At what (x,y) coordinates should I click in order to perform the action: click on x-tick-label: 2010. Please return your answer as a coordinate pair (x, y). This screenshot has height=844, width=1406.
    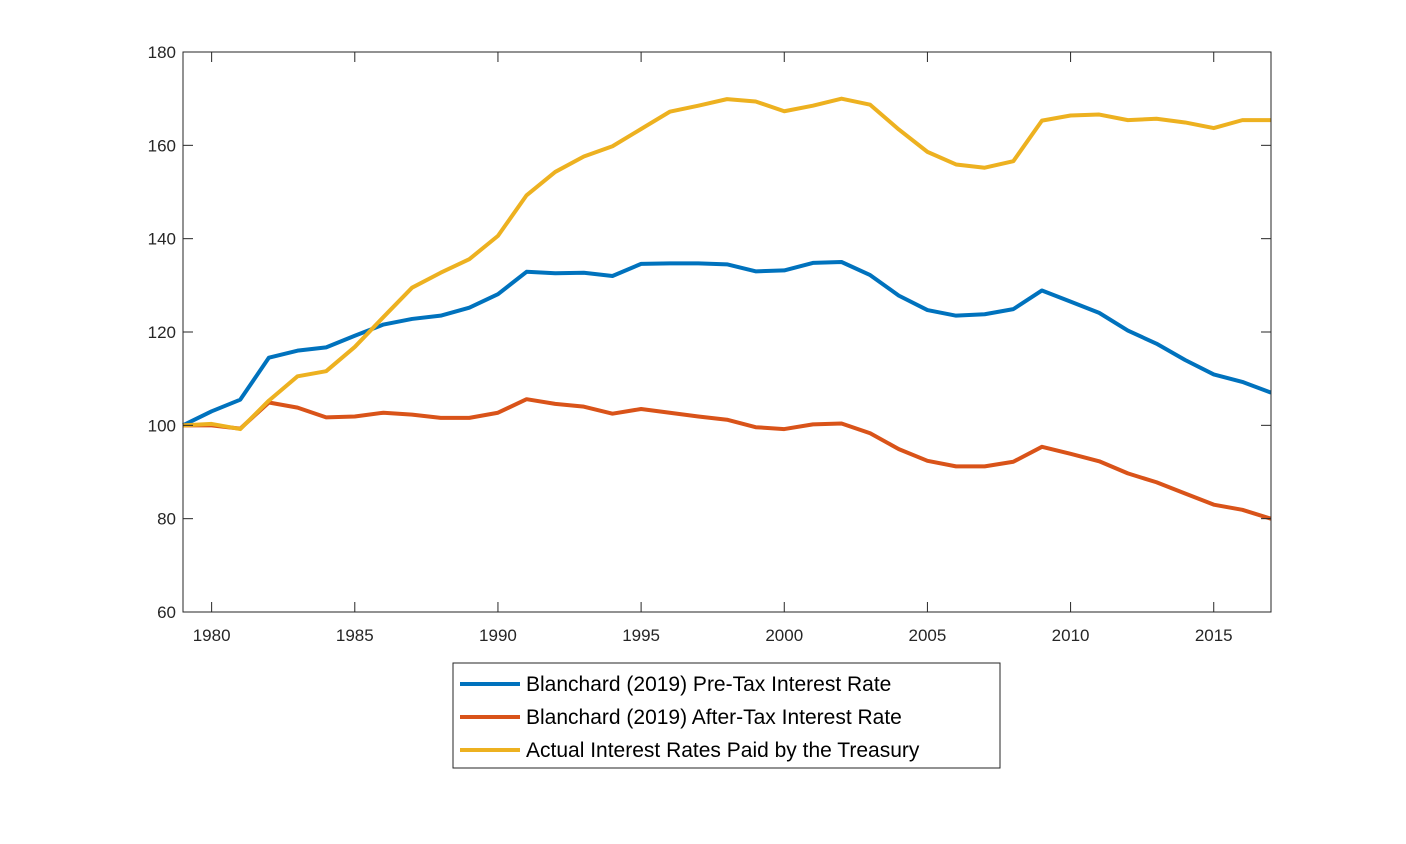
    Looking at the image, I should click on (1071, 635).